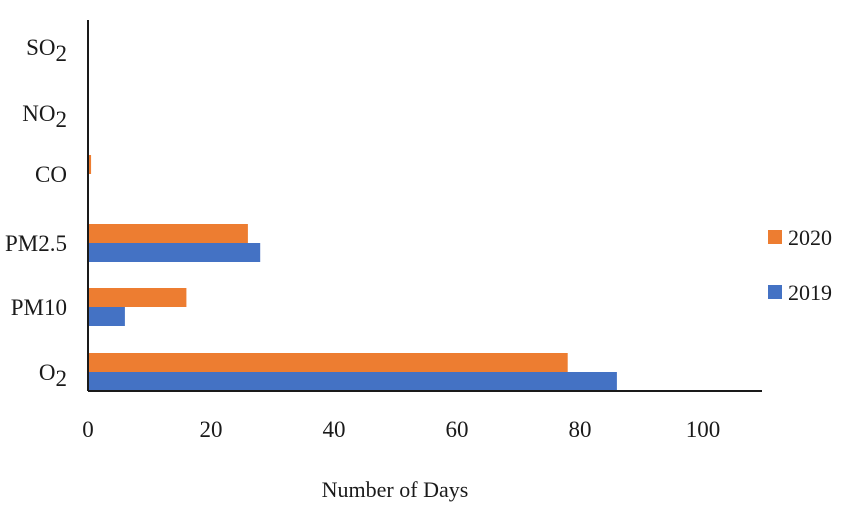 This screenshot has height=512, width=843. I want to click on bar-2020-CO, so click(90, 164).